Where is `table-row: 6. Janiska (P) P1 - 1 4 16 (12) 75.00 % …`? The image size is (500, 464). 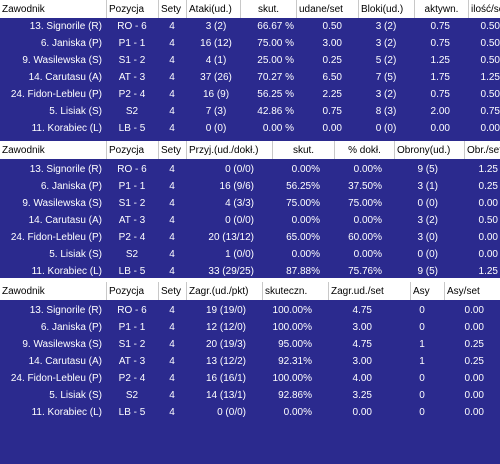
table-row: 6. Janiska (P) P1 - 1 4 16 (12) 75.00 % … is located at coordinates (250, 43).